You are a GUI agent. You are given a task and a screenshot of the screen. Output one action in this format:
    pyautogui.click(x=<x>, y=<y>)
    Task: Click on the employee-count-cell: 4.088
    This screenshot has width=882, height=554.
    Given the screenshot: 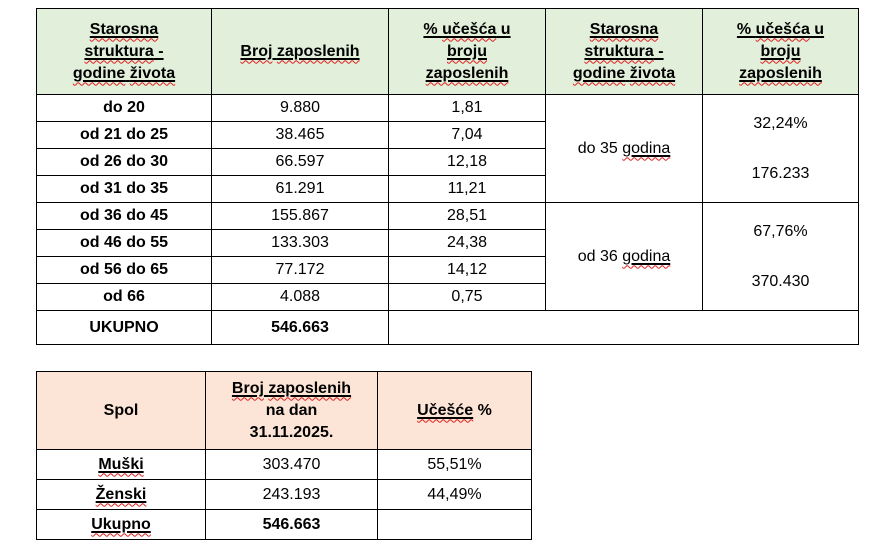 What is the action you would take?
    pyautogui.click(x=300, y=297)
    